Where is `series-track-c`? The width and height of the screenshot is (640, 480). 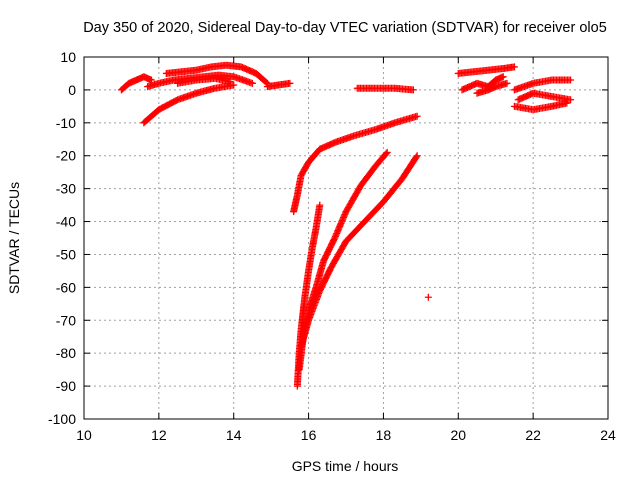 series-track-c is located at coordinates (200, 81).